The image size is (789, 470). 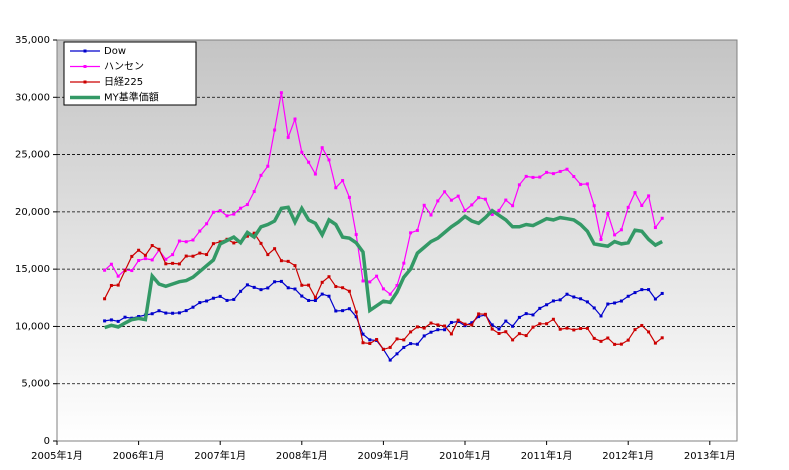 I want to click on y-tick-label: 15,000, so click(x=32, y=269).